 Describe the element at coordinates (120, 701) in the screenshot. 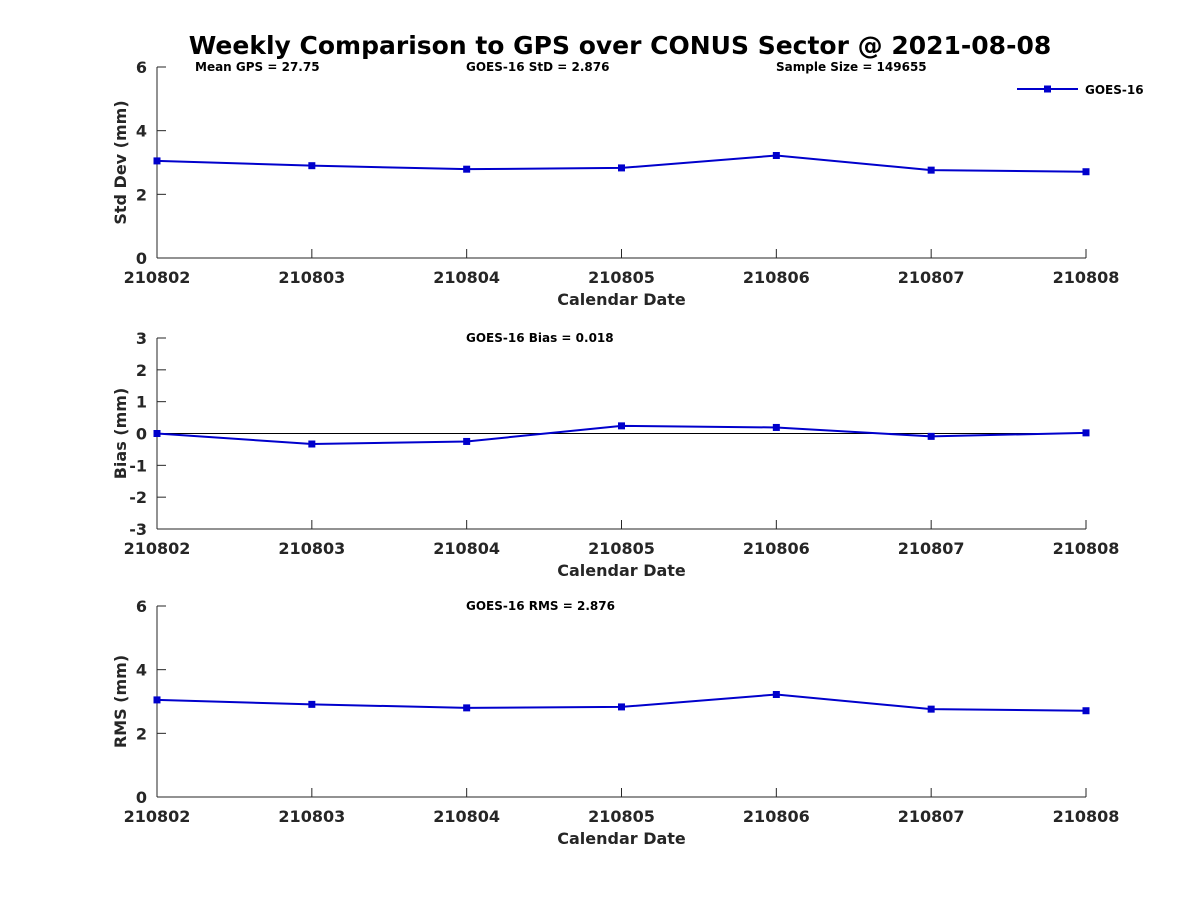

I see `y-axis-label: RMS (mm)` at that location.